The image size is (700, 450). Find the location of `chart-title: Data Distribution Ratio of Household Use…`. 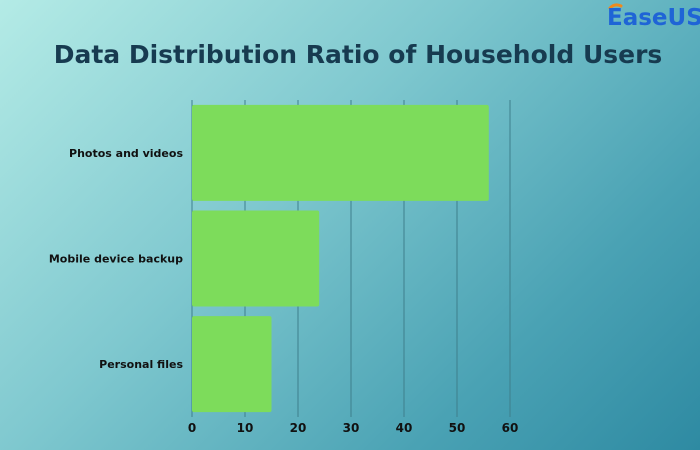

chart-title: Data Distribution Ratio of Household Use… is located at coordinates (358, 54).